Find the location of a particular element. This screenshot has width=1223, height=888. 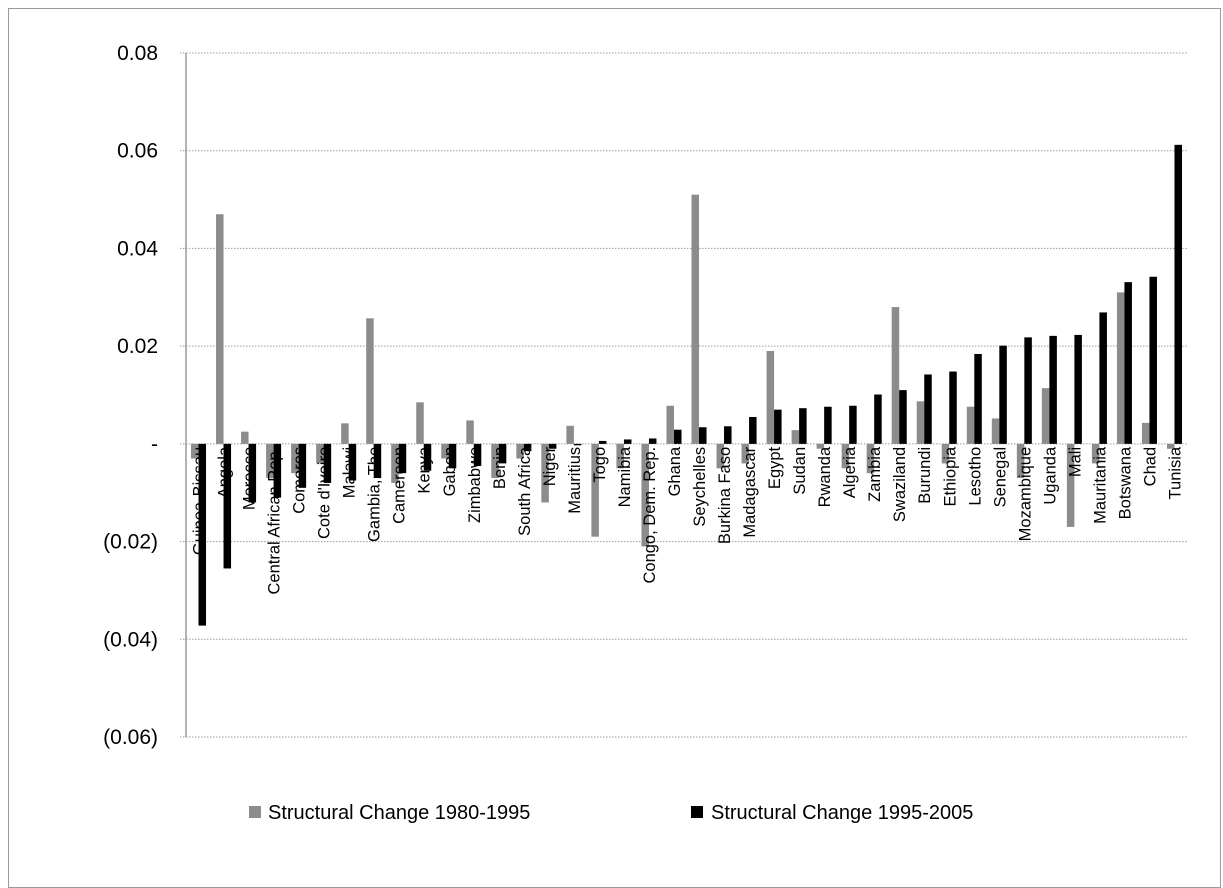

category-label: Angola is located at coordinates (225, 472).